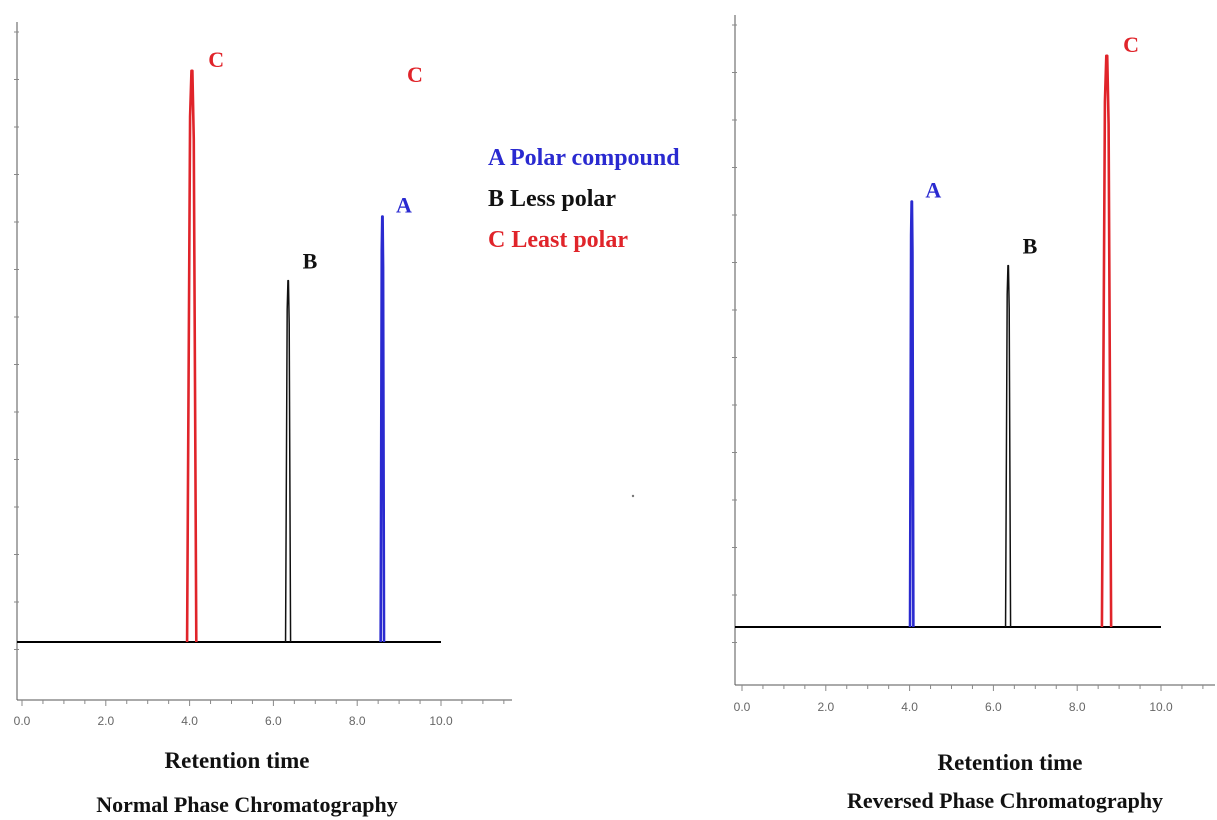 This screenshot has width=1217, height=820. Describe the element at coordinates (1005, 800) in the screenshot. I see `chart-title: Reversed Phase Chromatography` at that location.